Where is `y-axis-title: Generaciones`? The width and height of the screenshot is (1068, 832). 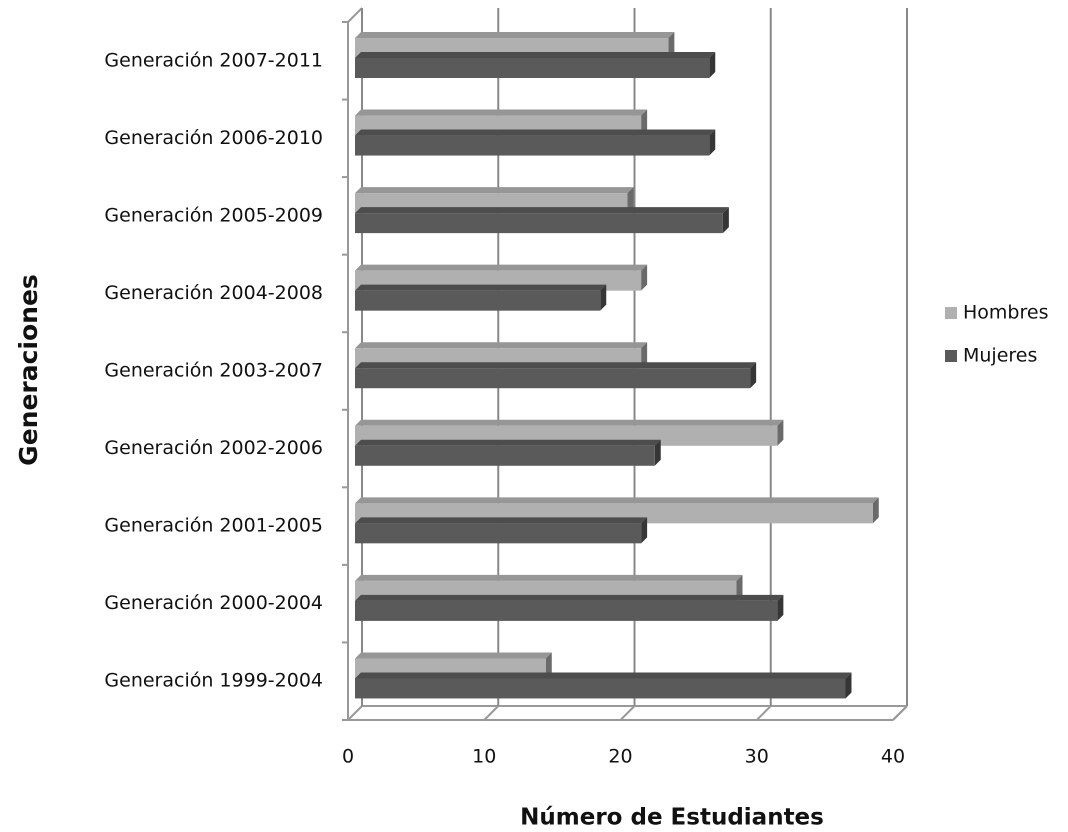
y-axis-title: Generaciones is located at coordinates (28, 370).